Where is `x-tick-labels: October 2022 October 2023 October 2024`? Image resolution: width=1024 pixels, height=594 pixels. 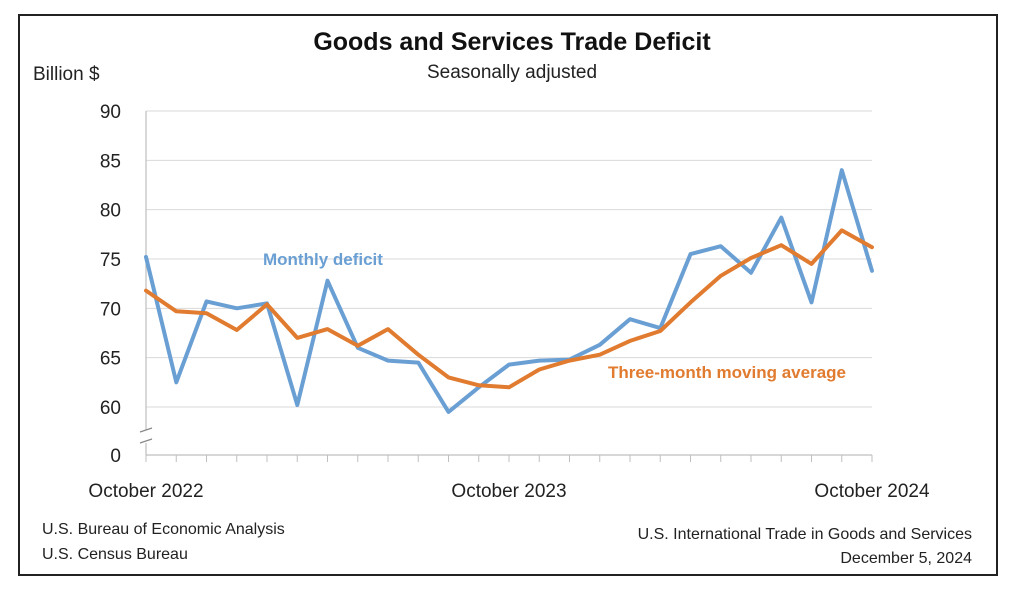
x-tick-labels: October 2022 October 2023 October 2024 is located at coordinates (509, 491).